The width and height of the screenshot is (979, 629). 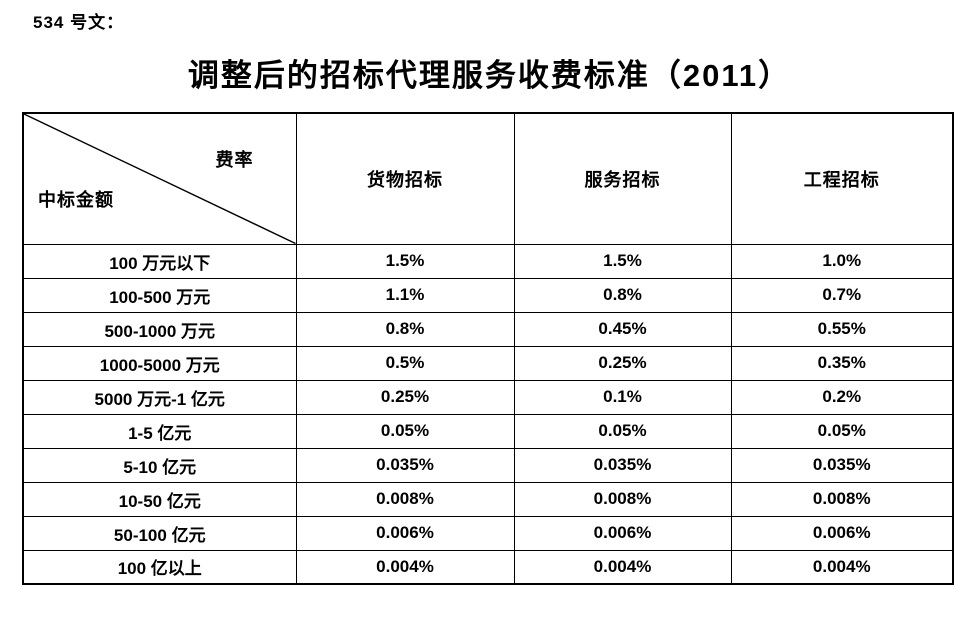 What do you see at coordinates (159, 431) in the screenshot?
I see `row-label-cell: 1-5 亿元` at bounding box center [159, 431].